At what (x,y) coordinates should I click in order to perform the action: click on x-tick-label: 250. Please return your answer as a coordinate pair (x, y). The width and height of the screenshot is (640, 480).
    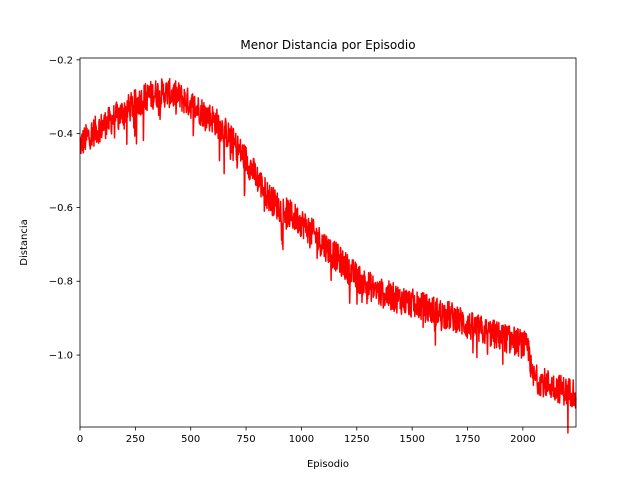
    Looking at the image, I should click on (135, 439).